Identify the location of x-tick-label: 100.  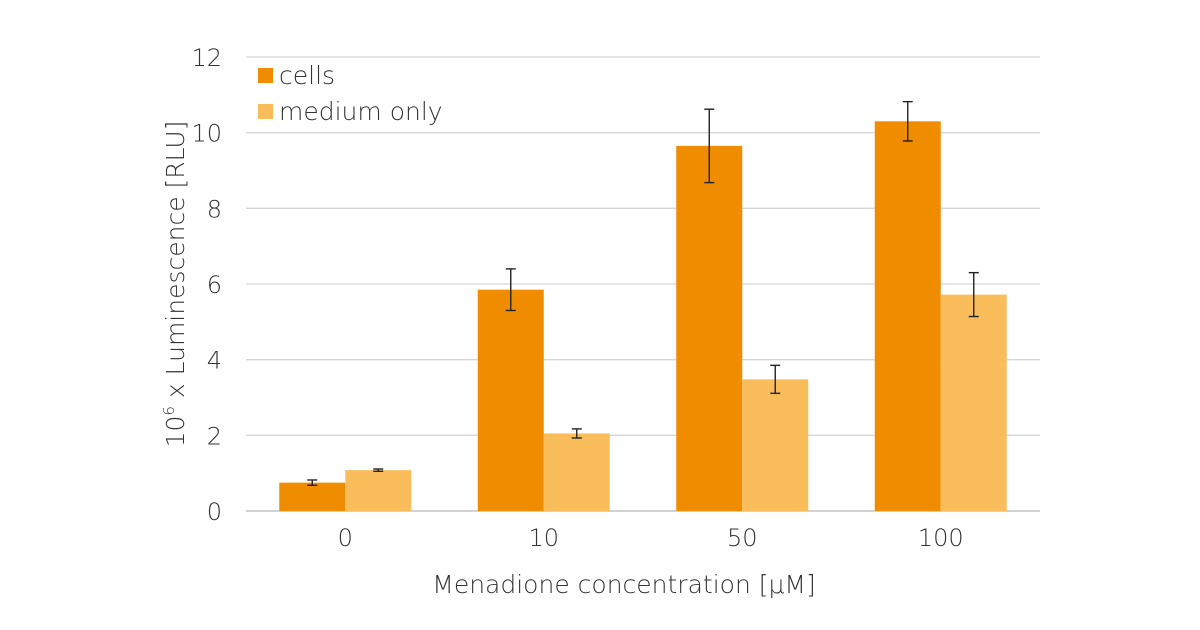
(941, 538).